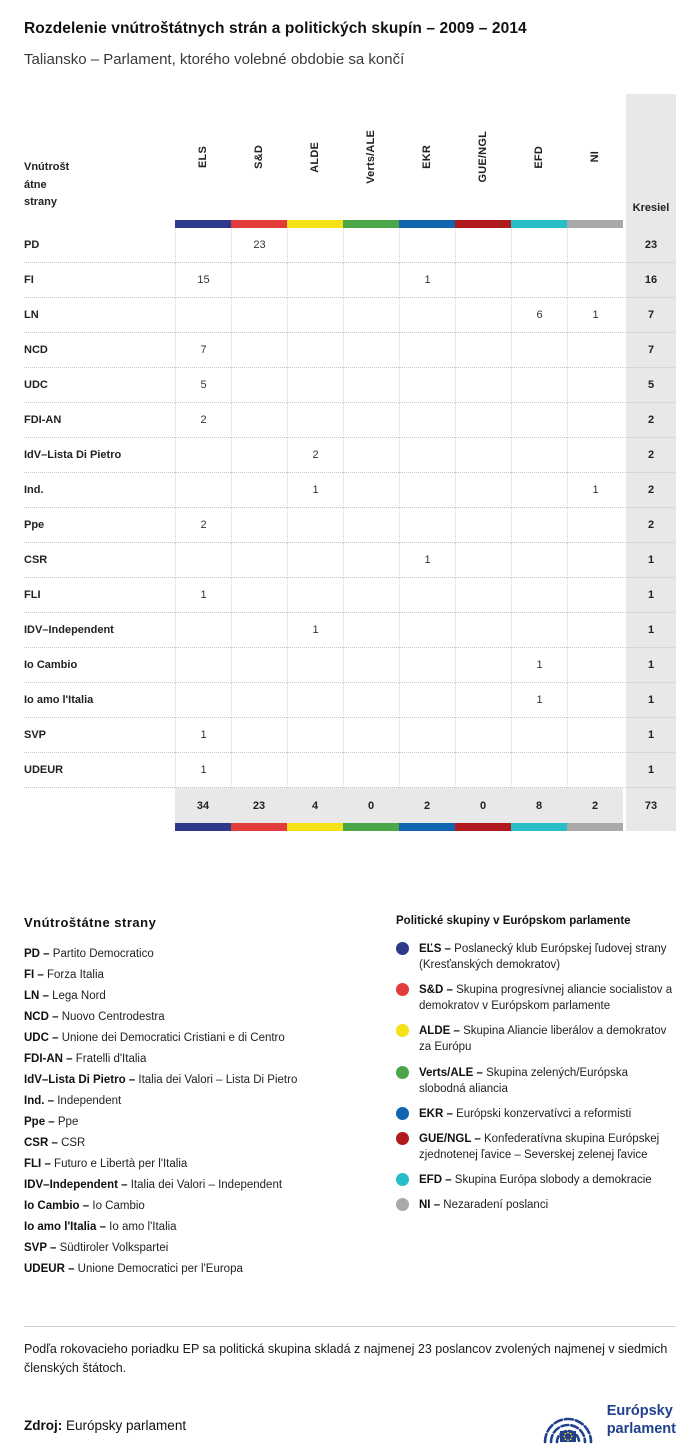  Describe the element at coordinates (539, 805) in the screenshot. I see `group-total-cell: 8` at that location.